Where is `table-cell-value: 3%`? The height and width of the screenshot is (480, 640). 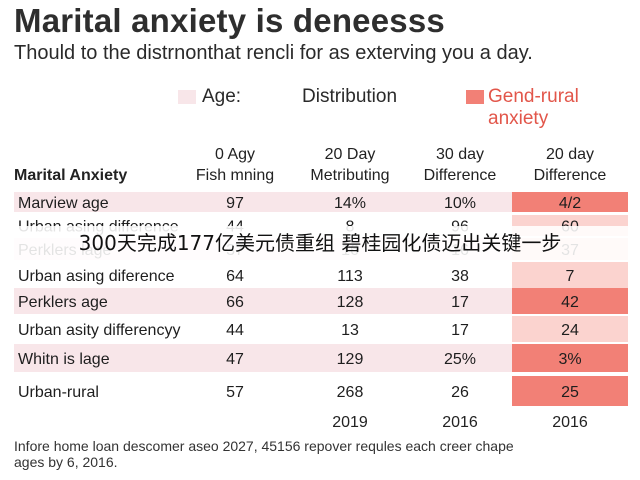 table-cell-value: 3% is located at coordinates (569, 359).